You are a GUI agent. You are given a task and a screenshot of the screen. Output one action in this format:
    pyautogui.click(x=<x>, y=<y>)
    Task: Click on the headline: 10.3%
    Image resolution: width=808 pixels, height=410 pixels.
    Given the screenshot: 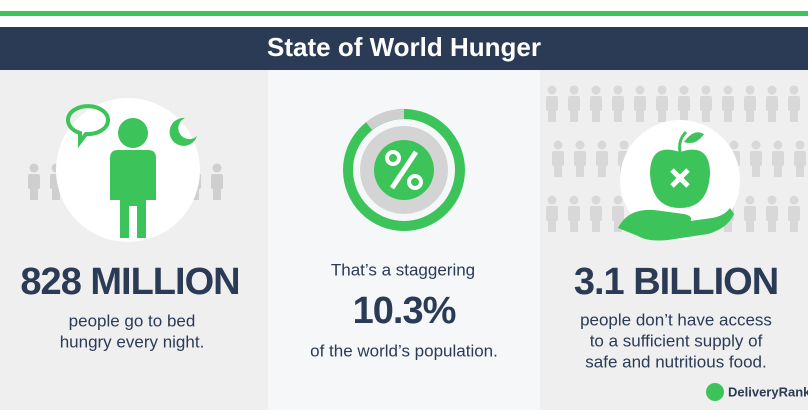 What is the action you would take?
    pyautogui.click(x=404, y=311)
    